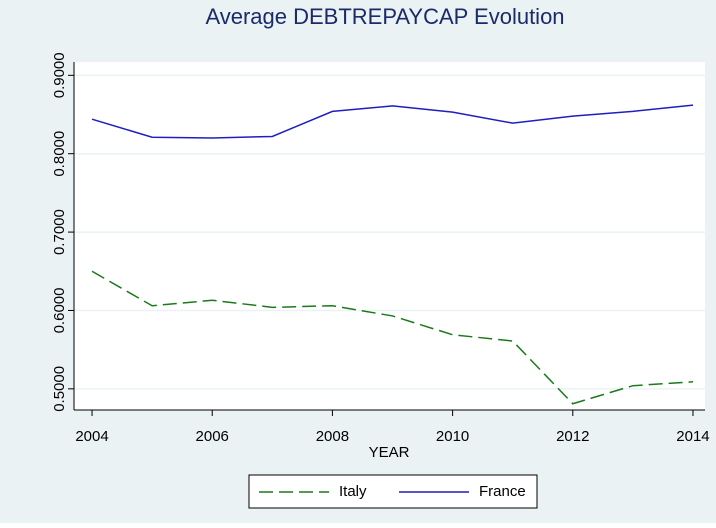 The width and height of the screenshot is (716, 528). I want to click on x-tick-label: 2006, so click(212, 436).